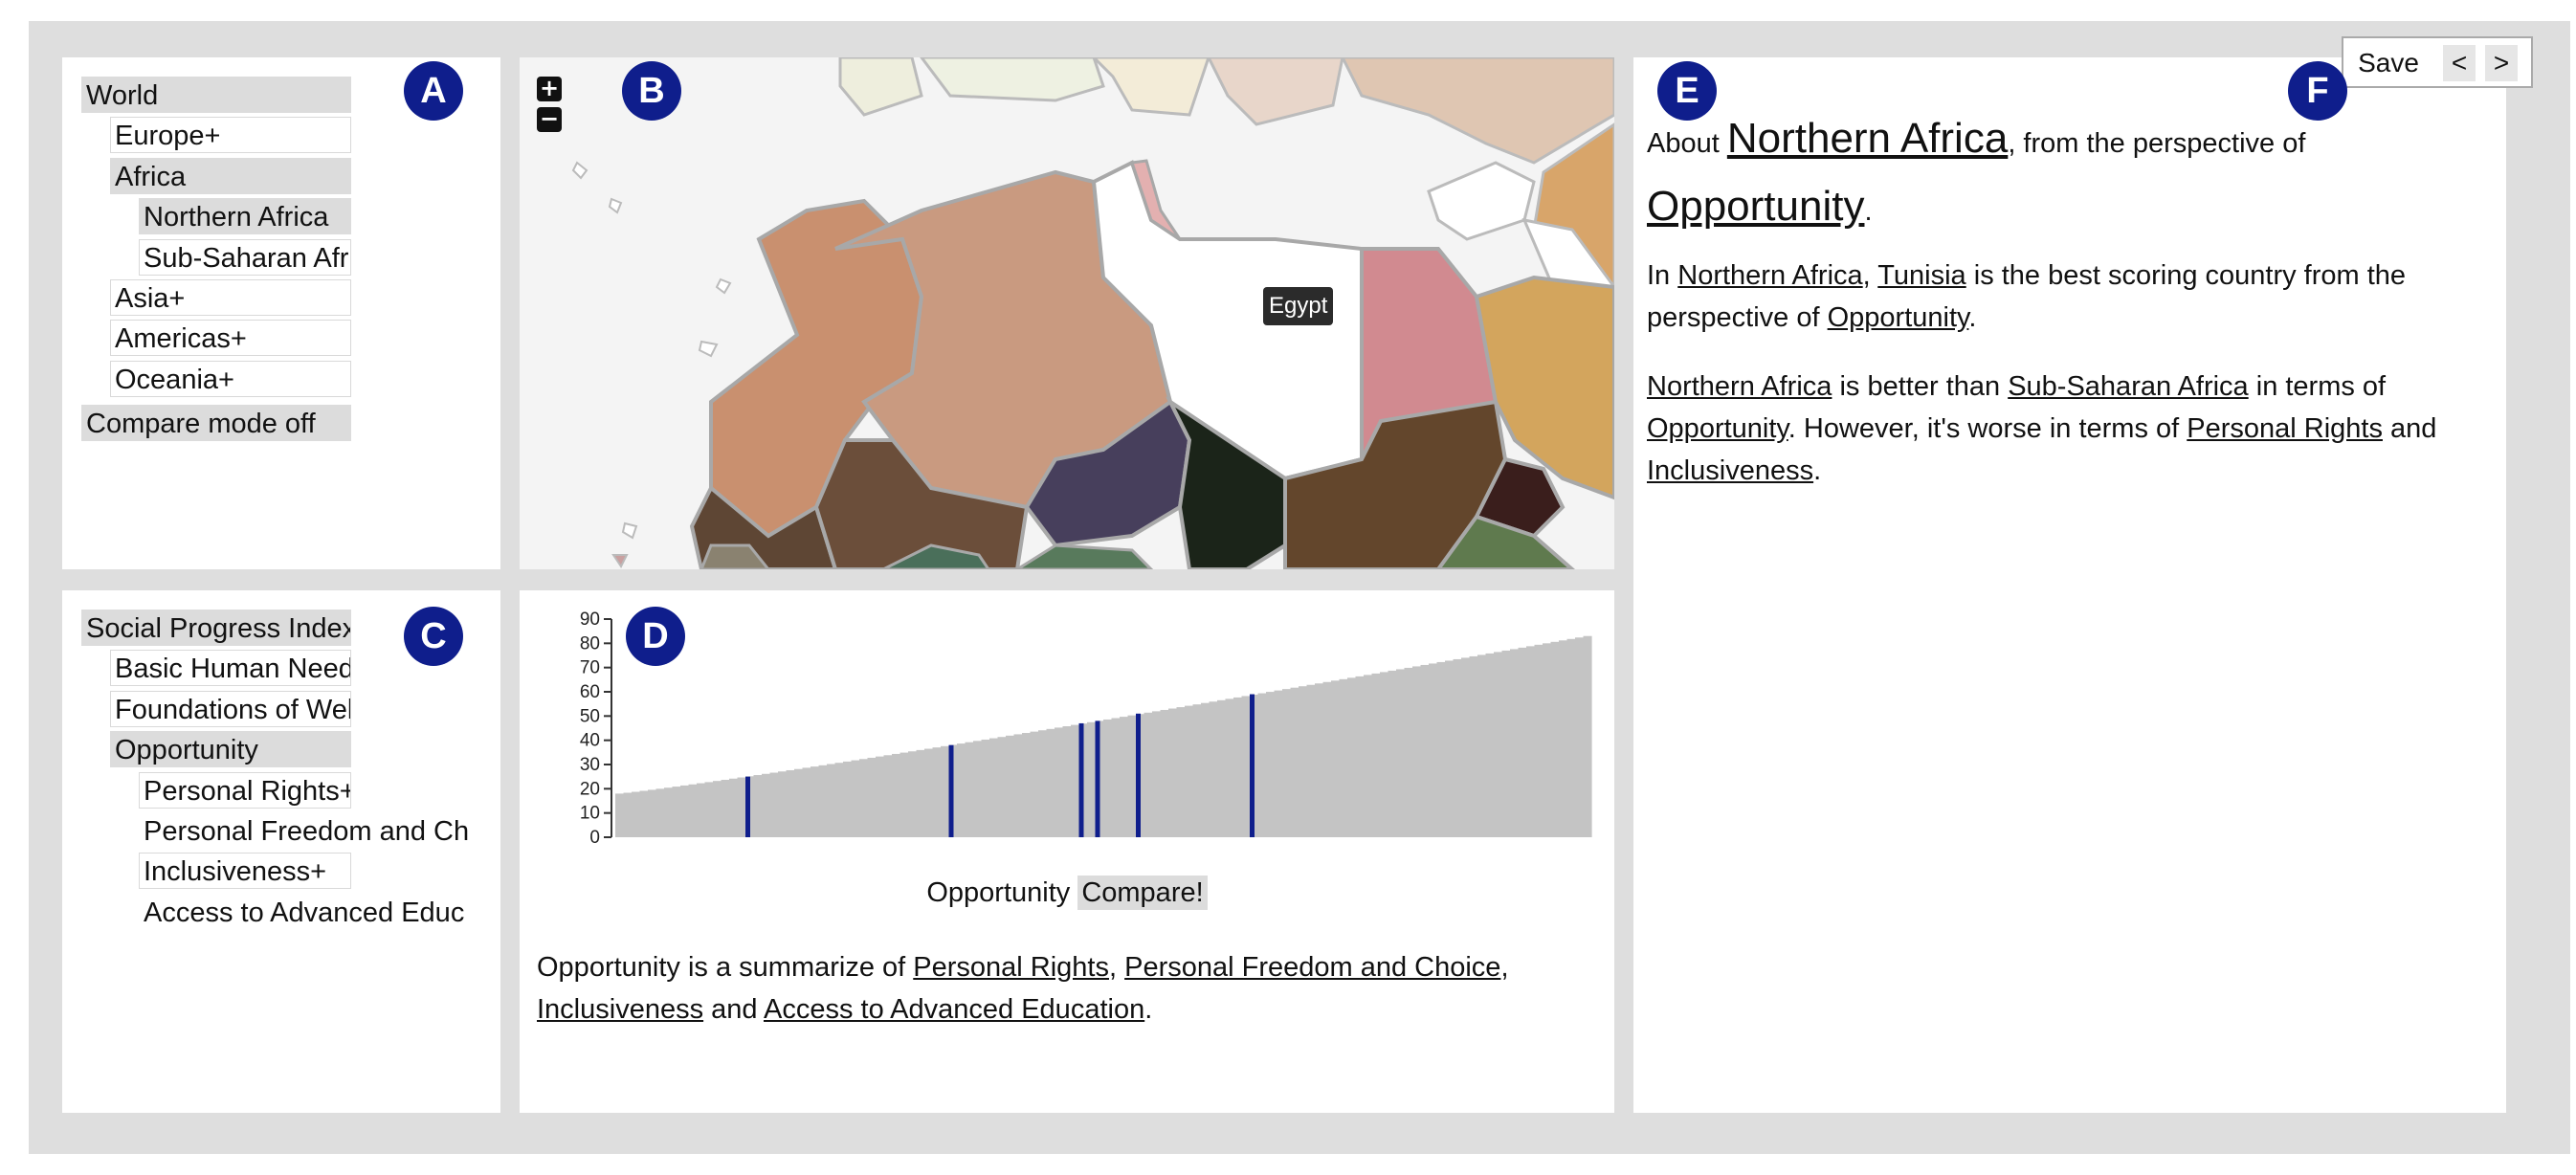 The width and height of the screenshot is (2576, 1175). What do you see at coordinates (1921, 275) in the screenshot?
I see `country-link-tunisia: Tunisia` at bounding box center [1921, 275].